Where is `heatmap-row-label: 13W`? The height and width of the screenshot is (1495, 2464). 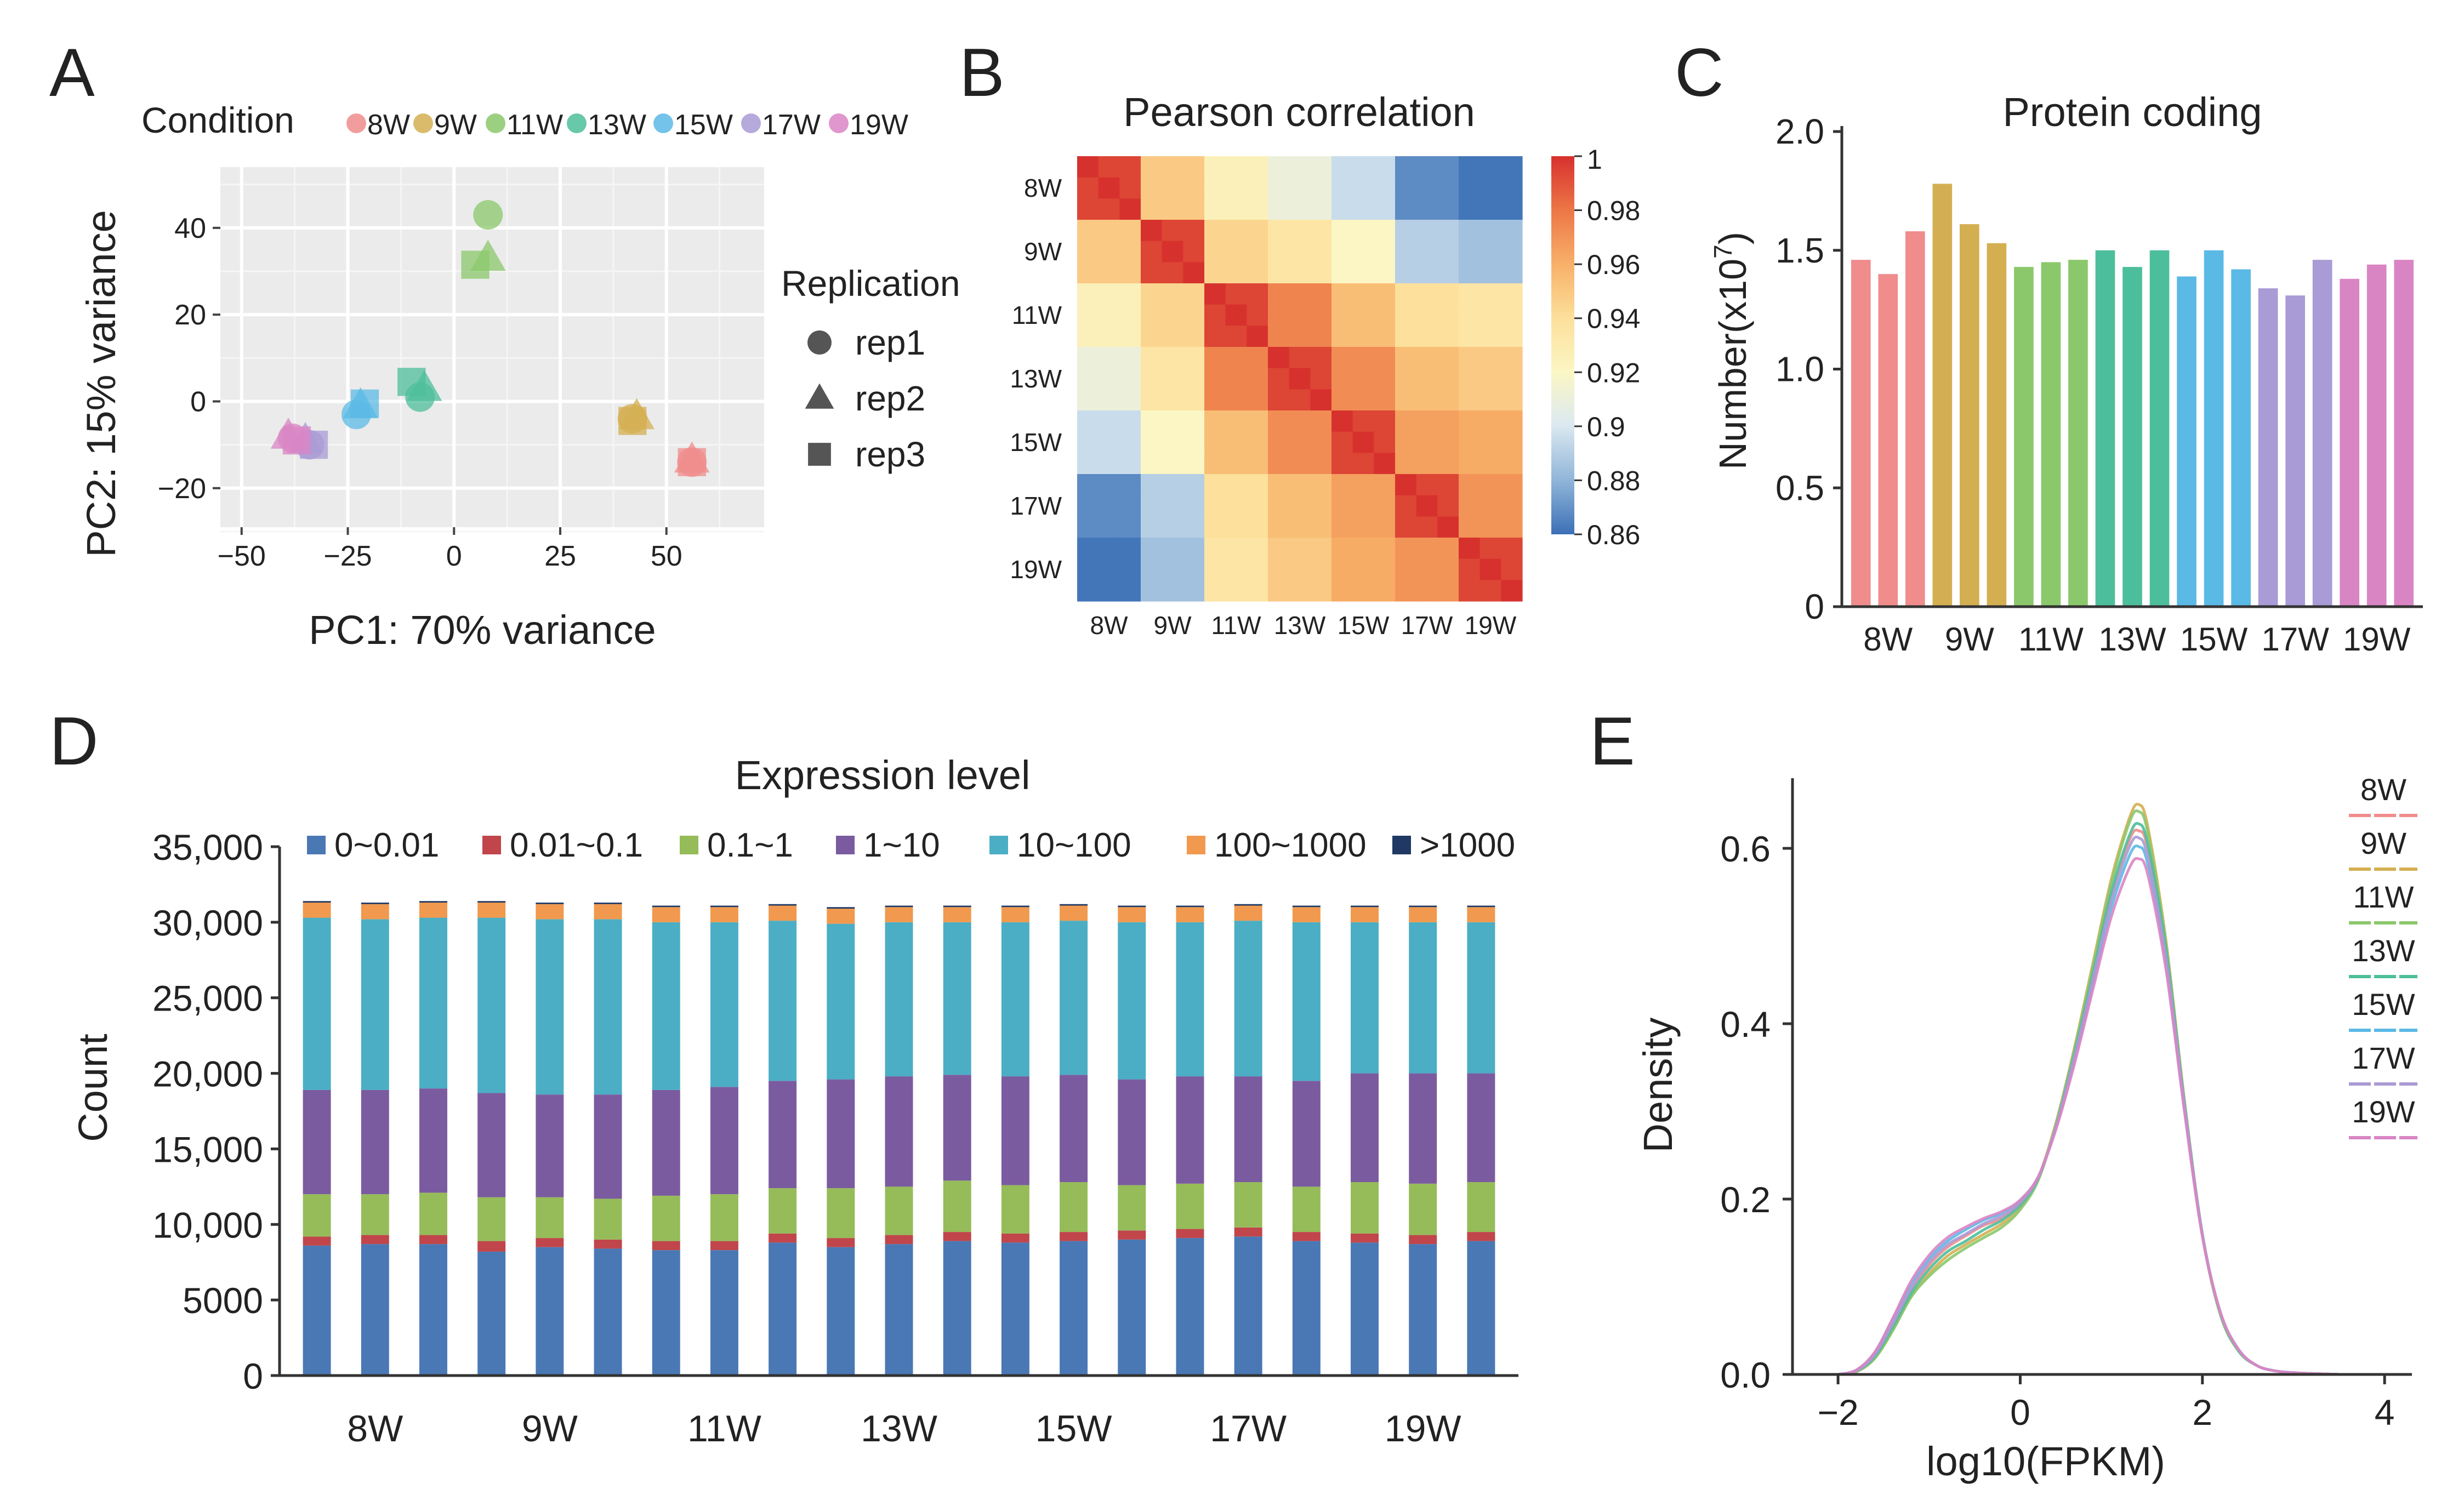 heatmap-row-label: 13W is located at coordinates (1036, 378).